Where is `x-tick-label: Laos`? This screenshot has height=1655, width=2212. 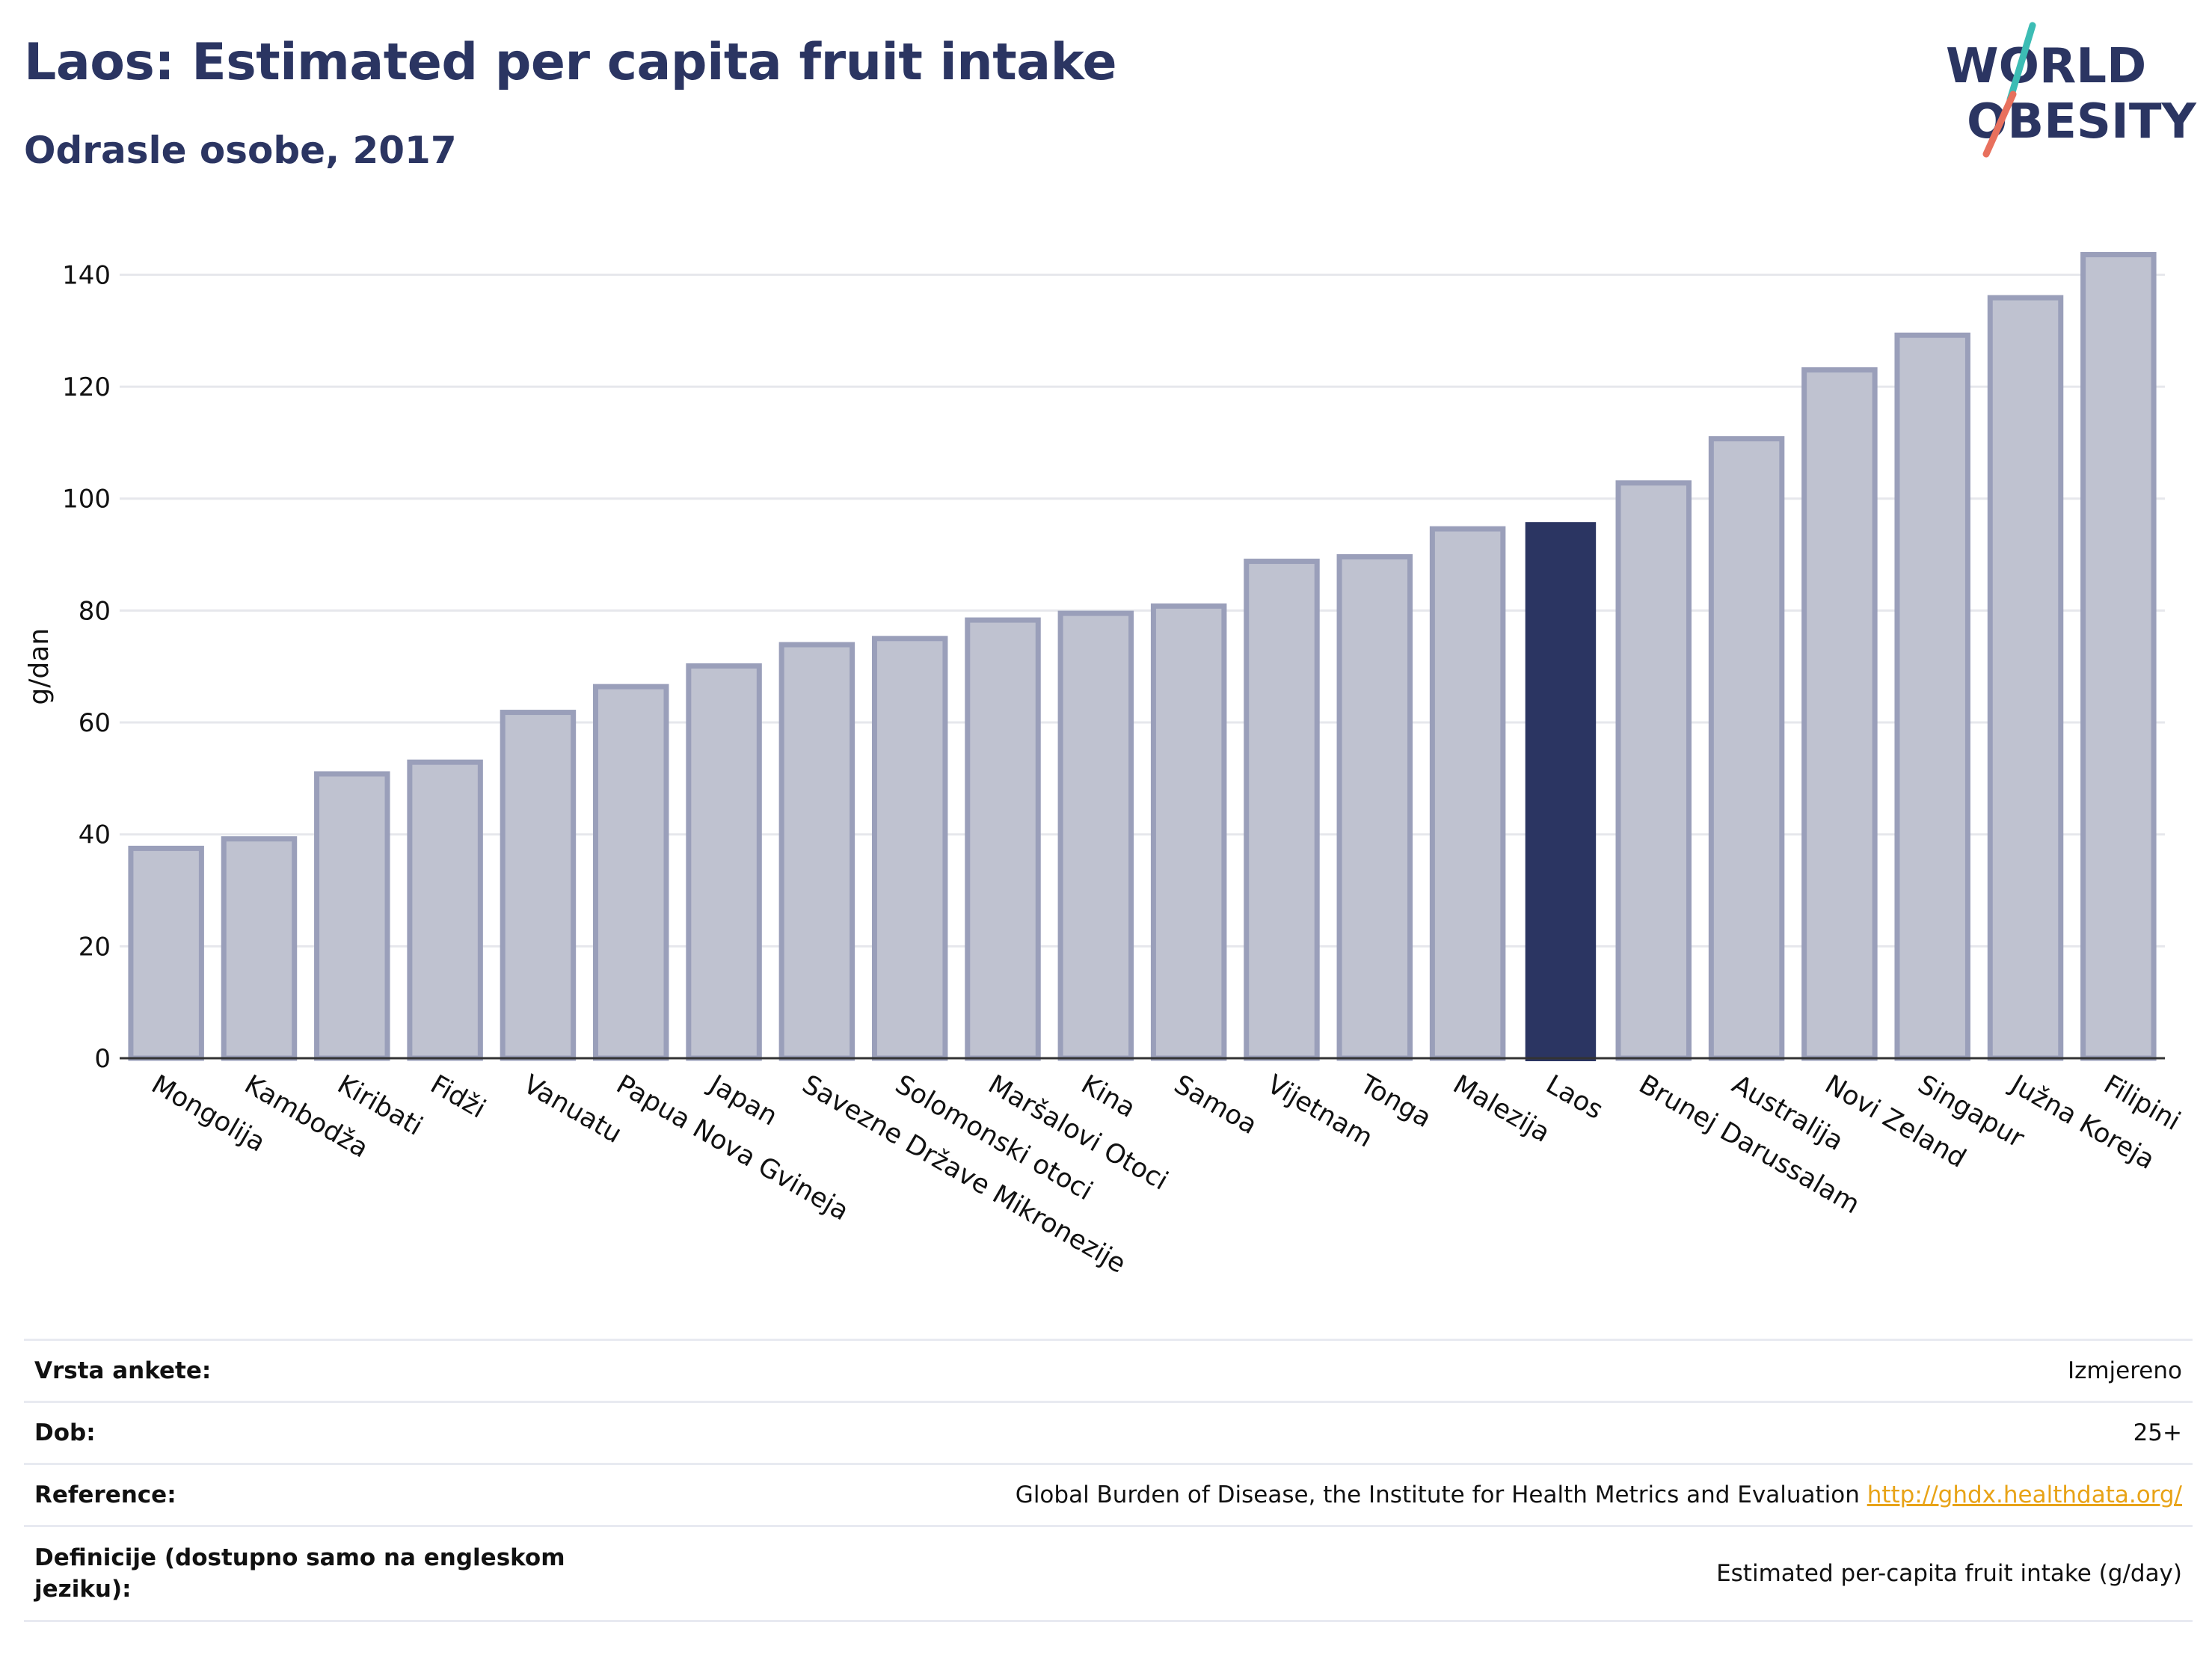
x-tick-label: Laos is located at coordinates (1574, 1097).